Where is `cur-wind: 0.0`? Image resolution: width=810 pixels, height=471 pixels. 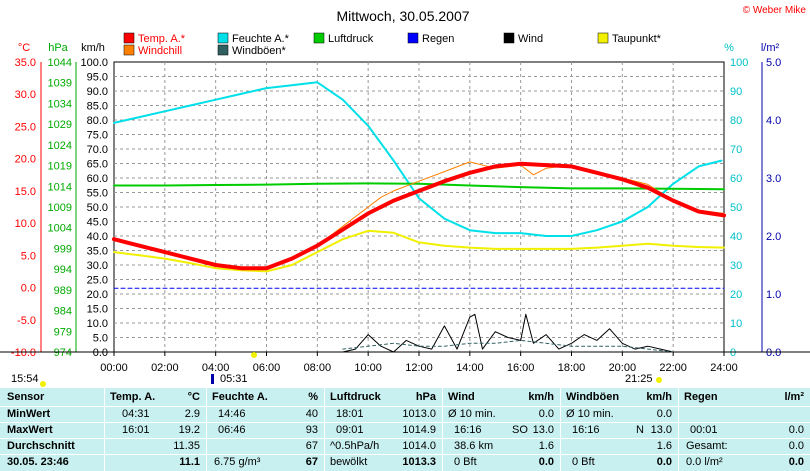 cur-wind: 0.0 is located at coordinates (546, 462).